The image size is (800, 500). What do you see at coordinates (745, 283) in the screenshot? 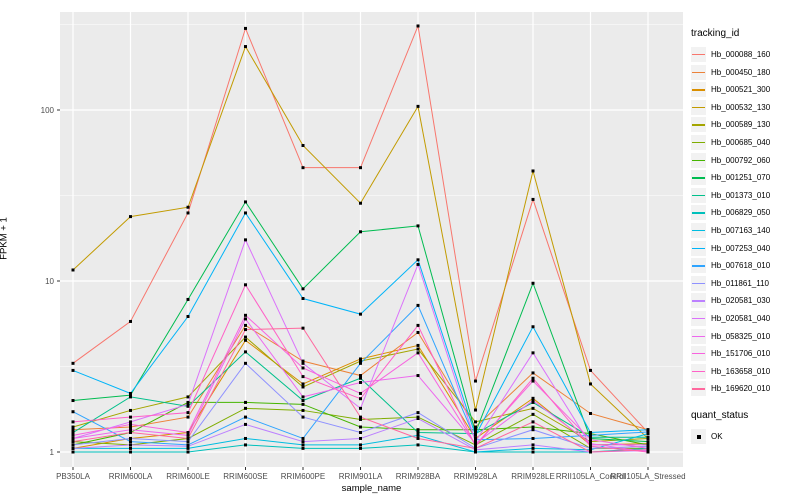
I see `legend-item: Hb_011861_110` at bounding box center [745, 283].